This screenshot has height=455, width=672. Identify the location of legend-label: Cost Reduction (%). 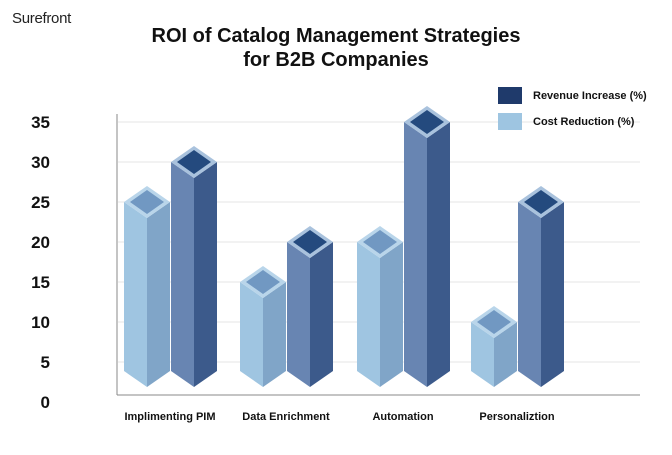
(584, 122).